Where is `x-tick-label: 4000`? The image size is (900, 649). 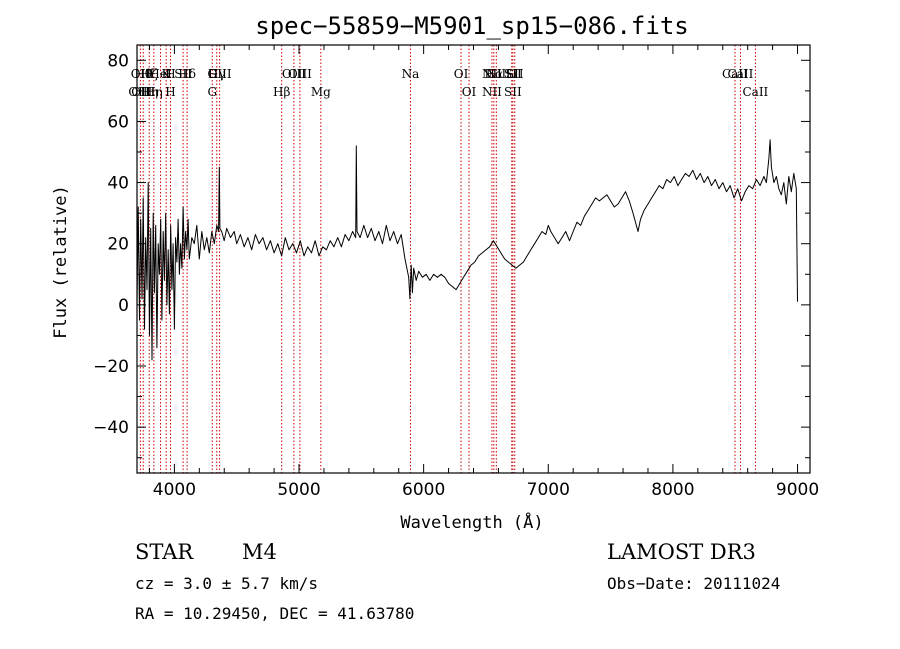
x-tick-label: 4000 is located at coordinates (174, 490).